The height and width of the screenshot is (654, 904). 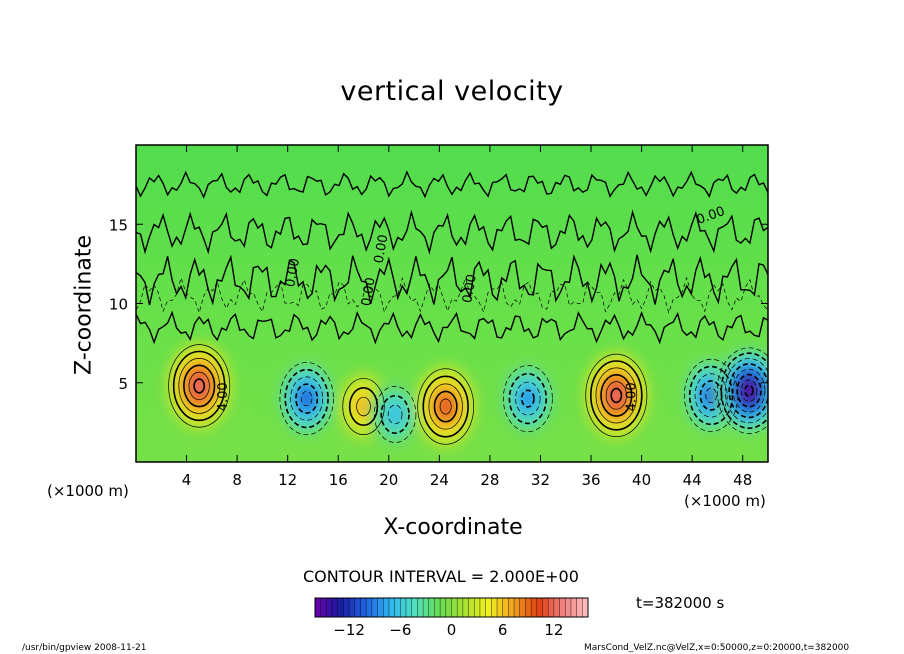 What do you see at coordinates (742, 480) in the screenshot?
I see `x-tick-label: 48` at bounding box center [742, 480].